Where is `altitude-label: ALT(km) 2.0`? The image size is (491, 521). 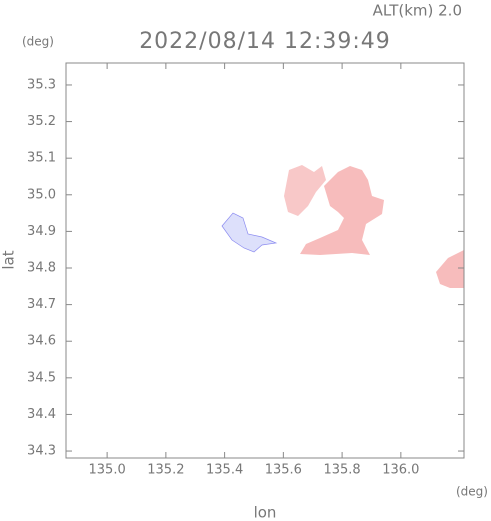
altitude-label: ALT(km) 2.0 is located at coordinates (417, 11).